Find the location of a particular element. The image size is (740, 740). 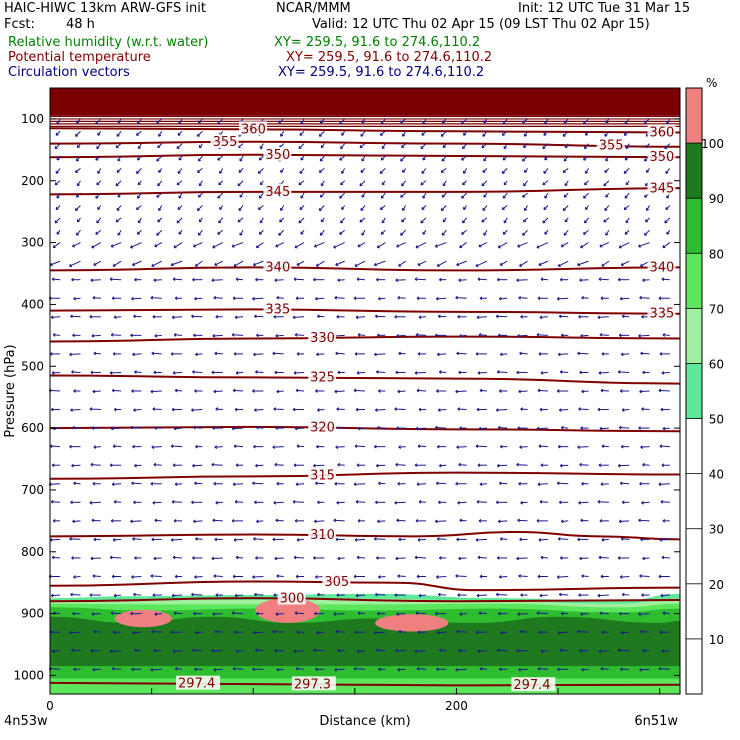

header-fcst-value: 48 h is located at coordinates (80, 24).